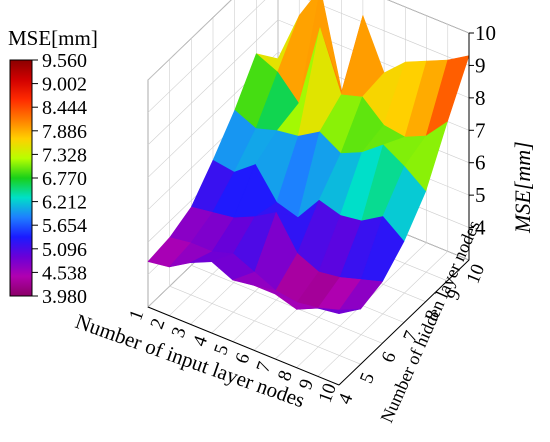  I want to click on colorbar-tick-label: 4.538, so click(64, 273).